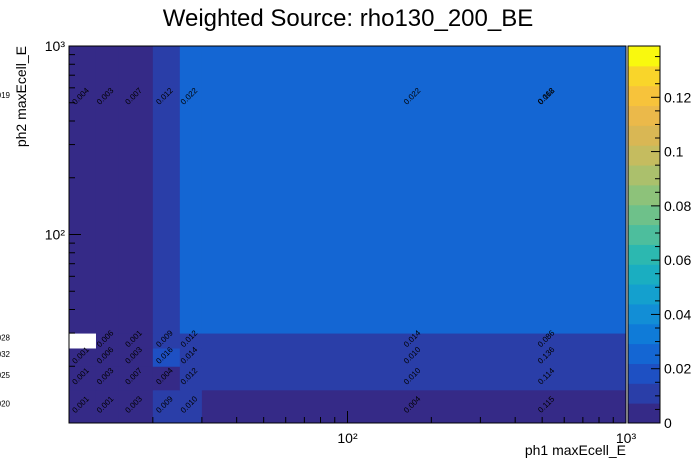  I want to click on colorbar-tick-label: 0.04, so click(677, 314).